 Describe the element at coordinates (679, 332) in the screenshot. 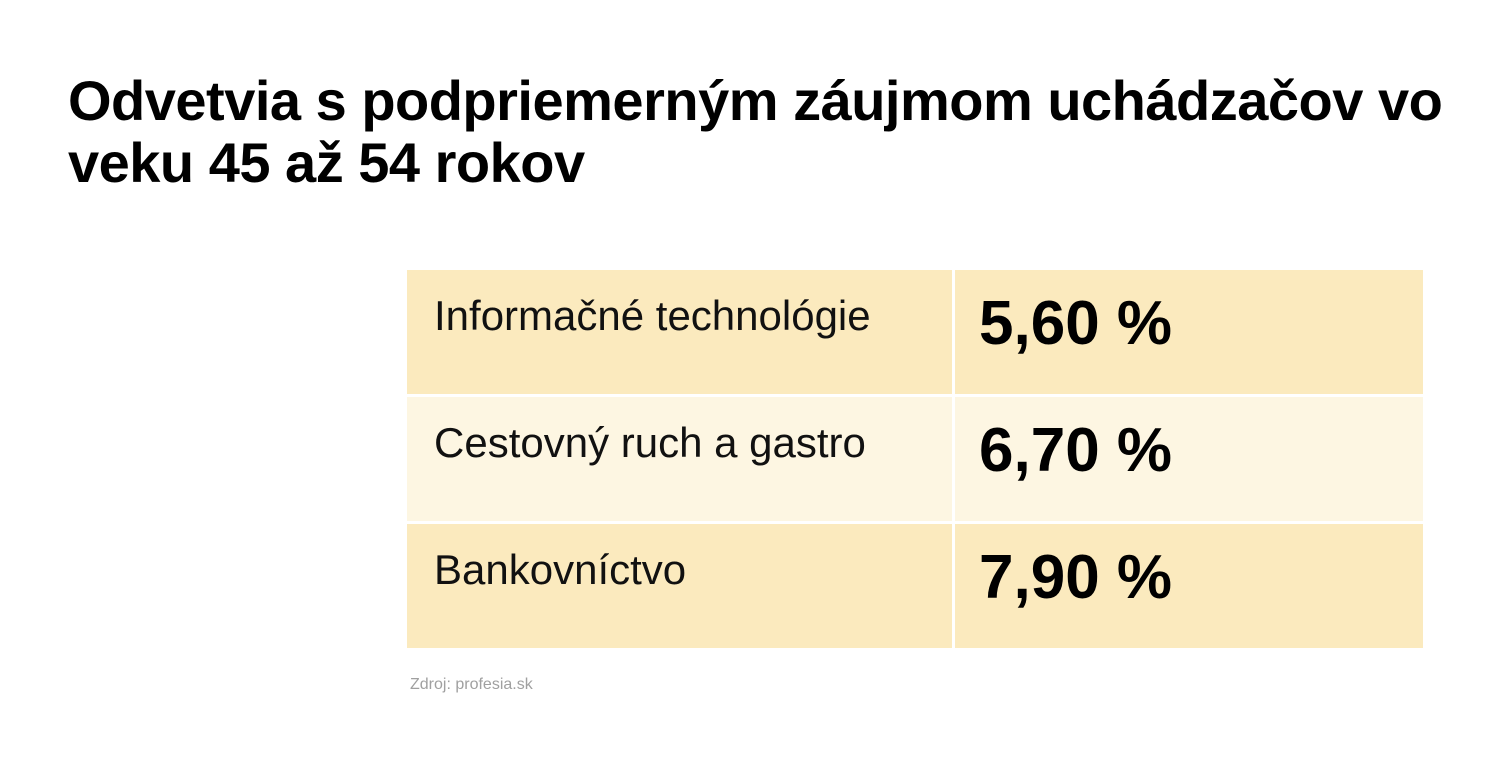

I see `row-label: Informačné technológie` at that location.